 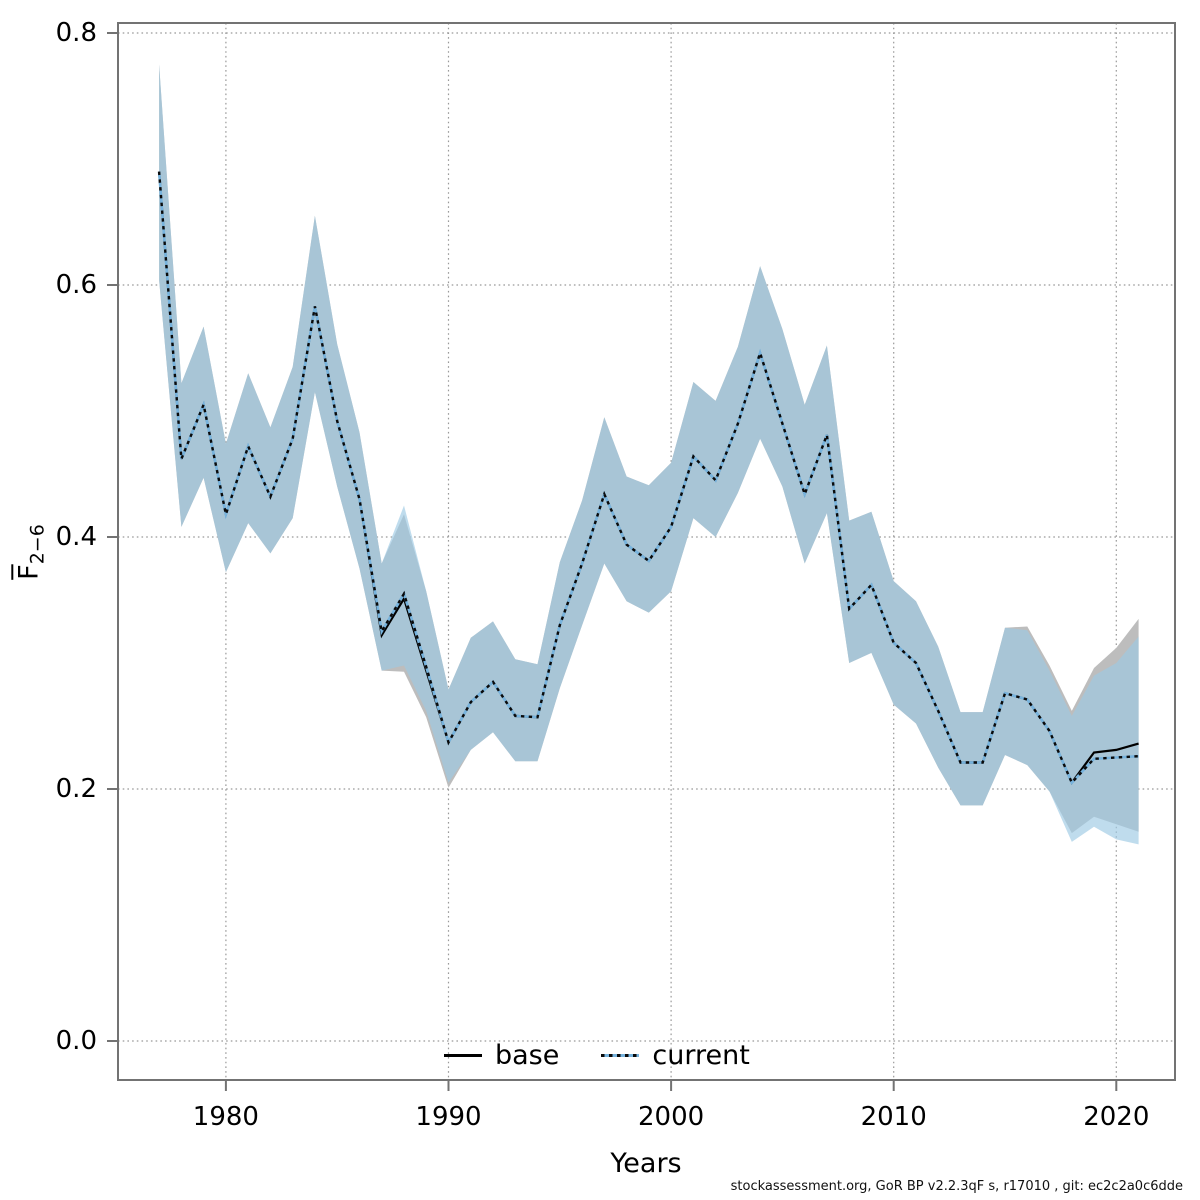 I want to click on legend-line-sample-current, so click(x=620, y=1055).